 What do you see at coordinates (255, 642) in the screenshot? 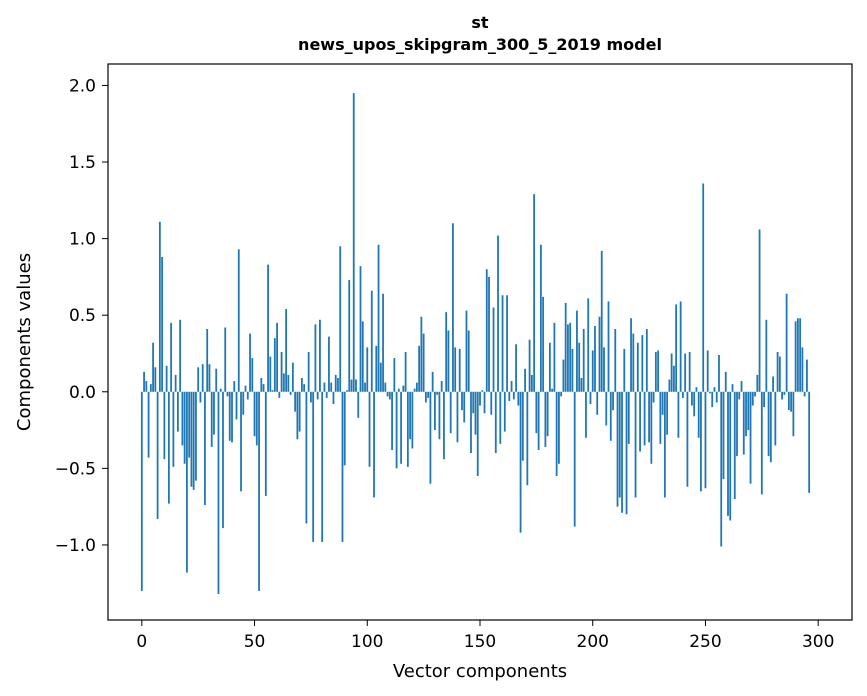
I see `x-tick-label: 50` at bounding box center [255, 642].